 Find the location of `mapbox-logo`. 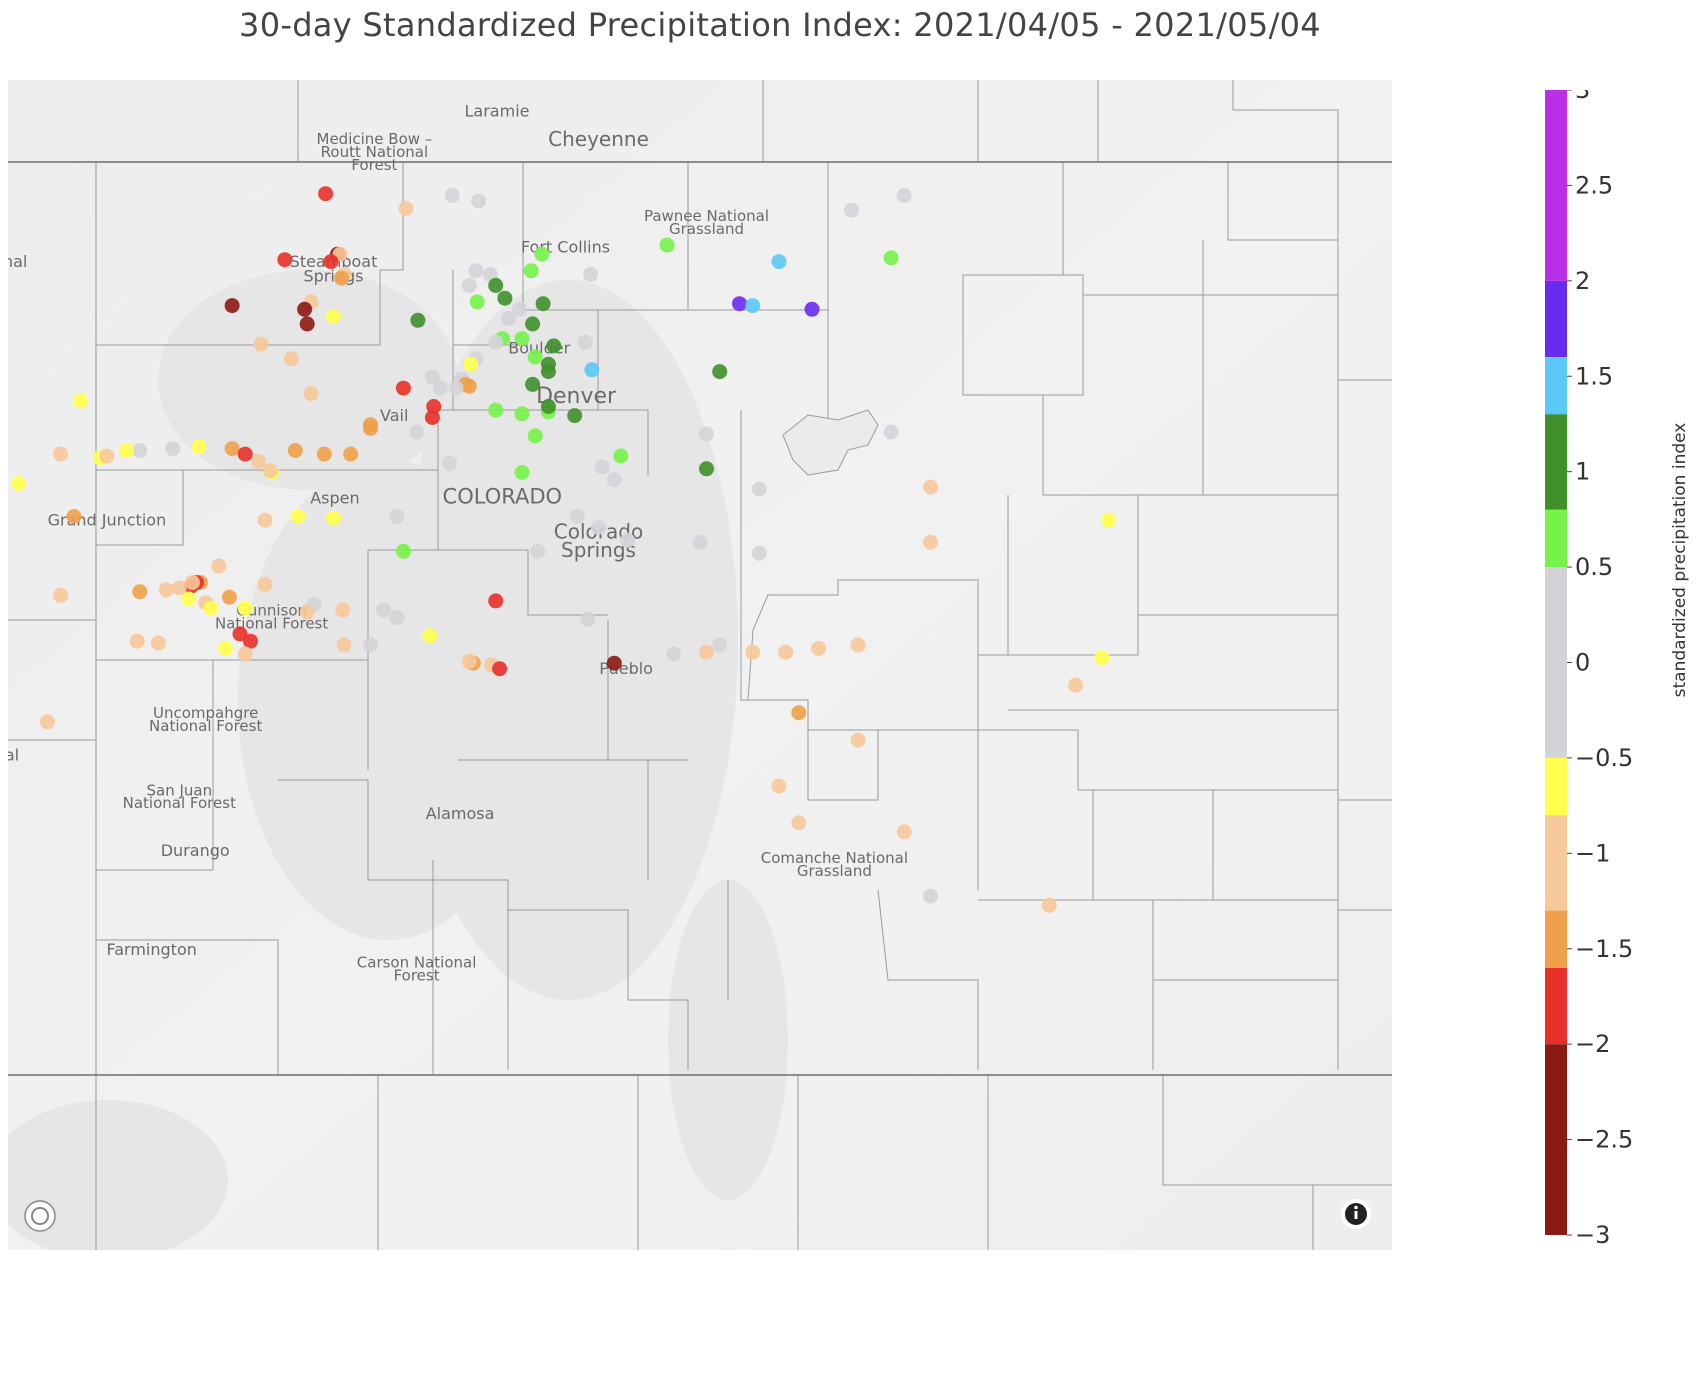

mapbox-logo is located at coordinates (40, 1216).